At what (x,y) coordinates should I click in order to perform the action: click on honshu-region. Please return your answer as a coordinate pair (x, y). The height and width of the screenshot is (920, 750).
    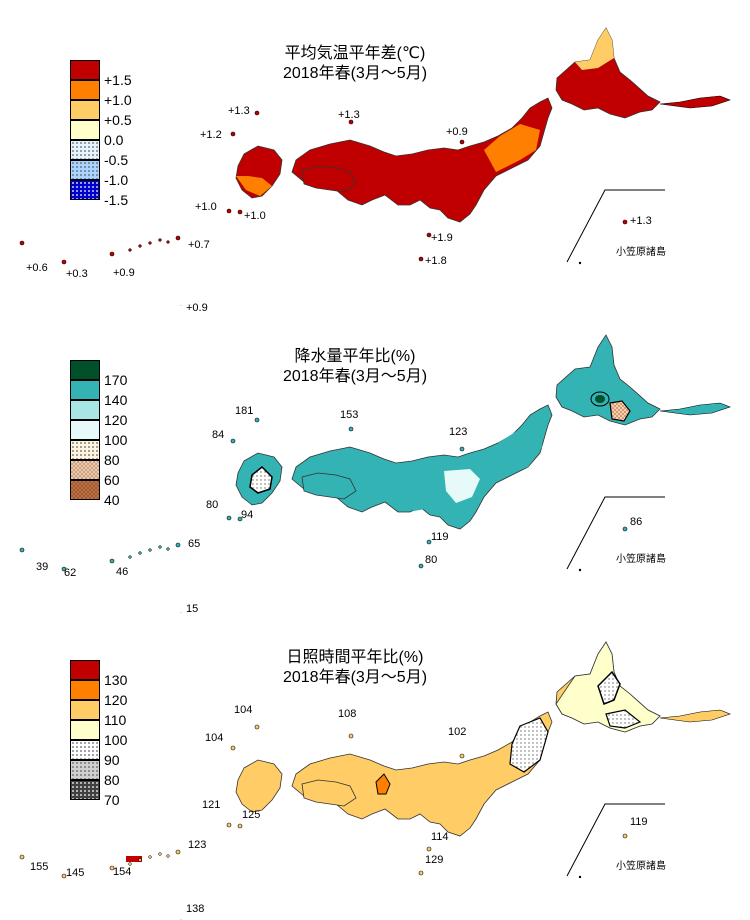
    Looking at the image, I should click on (422, 774).